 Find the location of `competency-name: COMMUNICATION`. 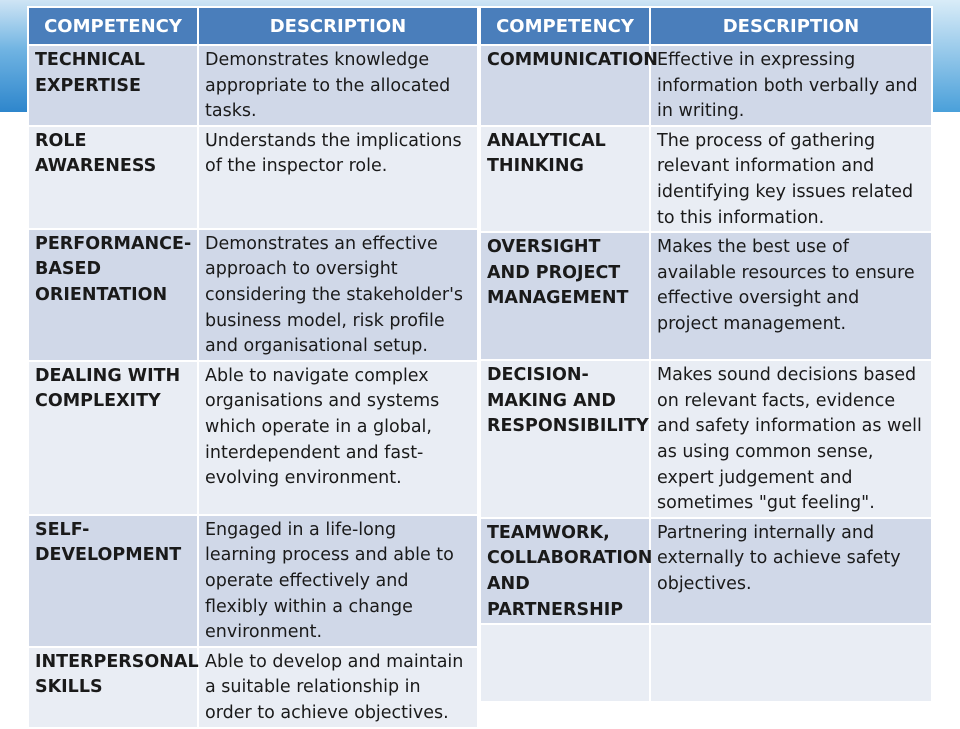

competency-name: COMMUNICATION is located at coordinates (568, 85).